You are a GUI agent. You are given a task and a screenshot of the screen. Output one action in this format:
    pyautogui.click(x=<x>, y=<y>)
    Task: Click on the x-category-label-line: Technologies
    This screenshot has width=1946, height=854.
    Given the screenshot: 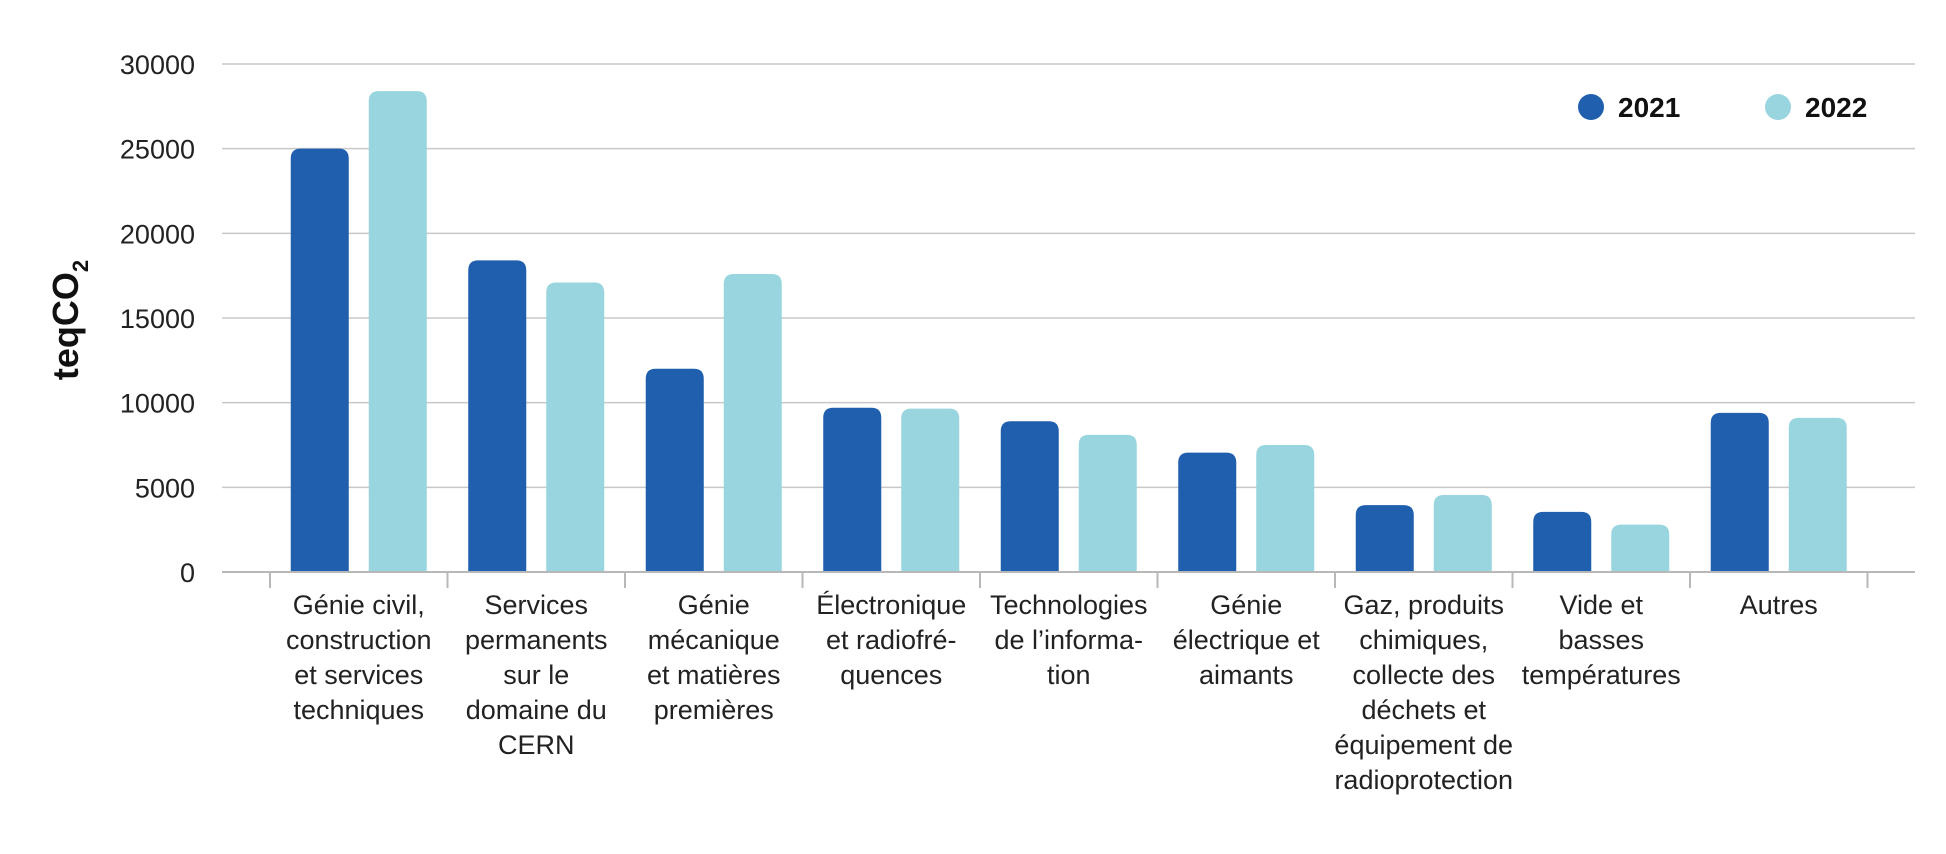 What is the action you would take?
    pyautogui.click(x=1069, y=605)
    